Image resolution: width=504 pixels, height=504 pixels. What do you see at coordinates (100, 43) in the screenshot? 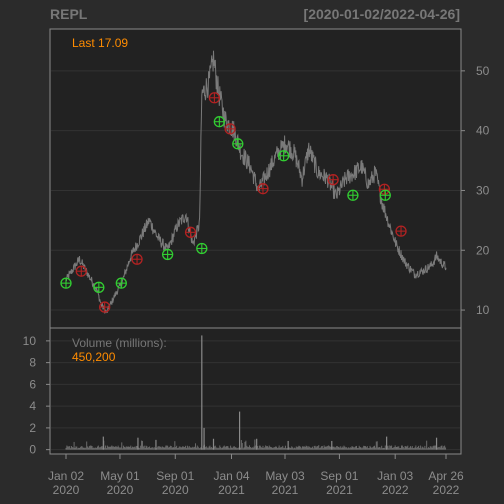
I see `last-price-label: Last 17.09` at bounding box center [100, 43].